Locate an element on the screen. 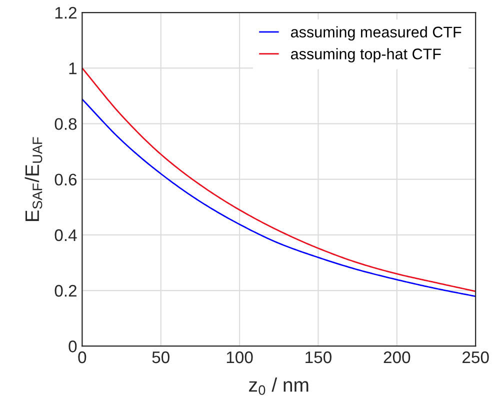  legend-label: assuming top-hat CTF is located at coordinates (365, 55).